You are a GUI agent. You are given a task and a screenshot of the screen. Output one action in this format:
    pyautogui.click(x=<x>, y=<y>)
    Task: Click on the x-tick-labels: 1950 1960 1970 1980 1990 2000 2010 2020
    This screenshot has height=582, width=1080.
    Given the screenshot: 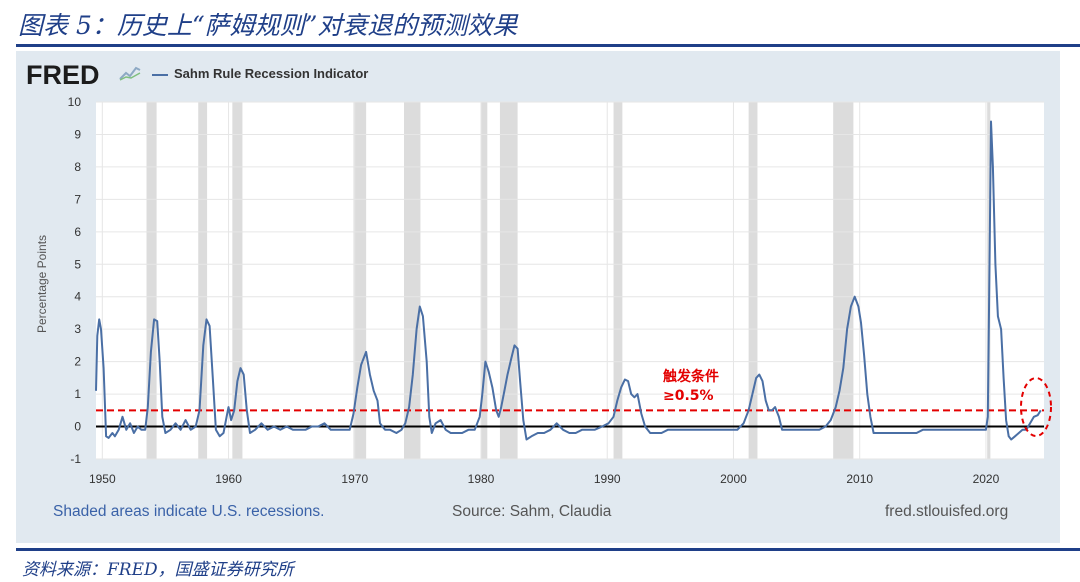 What is the action you would take?
    pyautogui.click(x=544, y=479)
    